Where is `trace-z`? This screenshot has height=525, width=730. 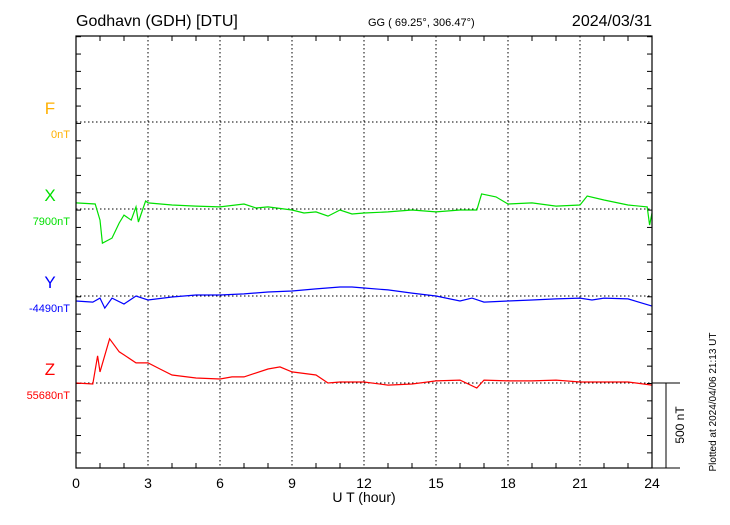
trace-z is located at coordinates (364, 363).